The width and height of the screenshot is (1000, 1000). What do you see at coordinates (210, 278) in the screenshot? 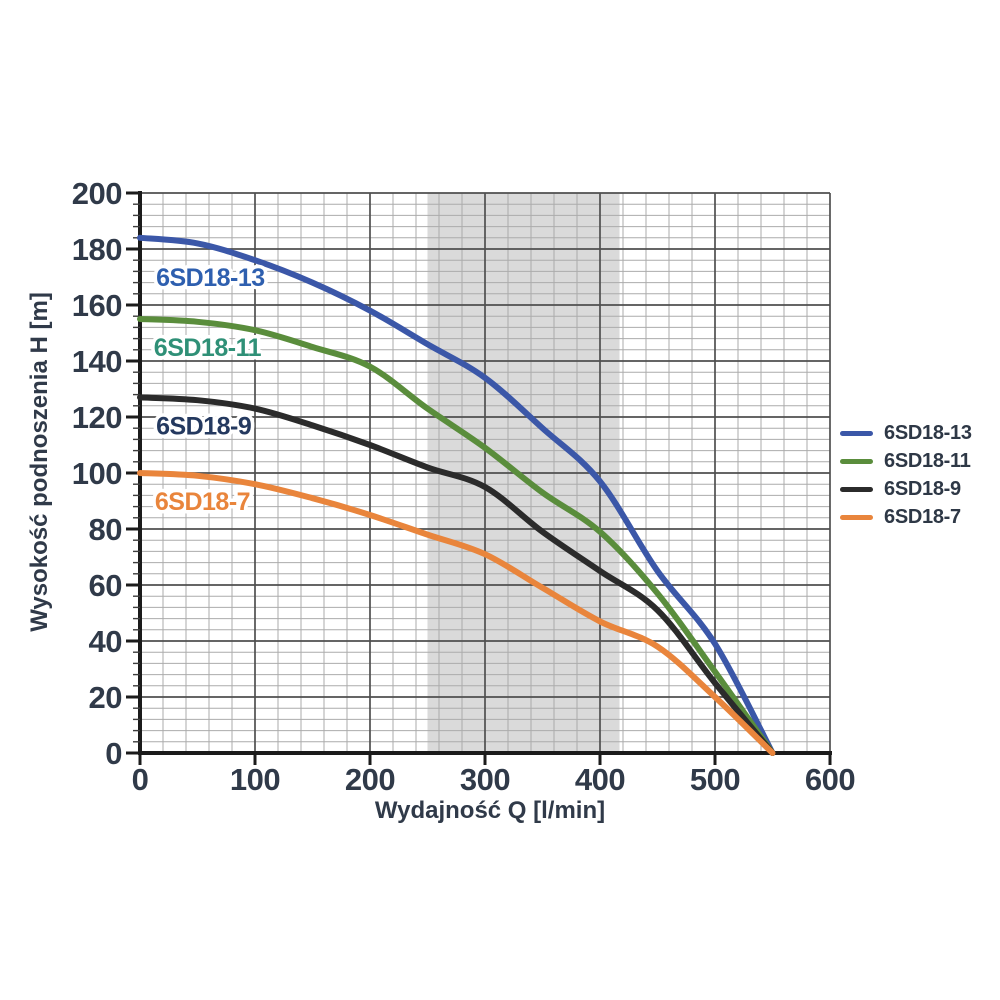
I see `curve-label-6SD18-13: 6SD18-13` at bounding box center [210, 278].